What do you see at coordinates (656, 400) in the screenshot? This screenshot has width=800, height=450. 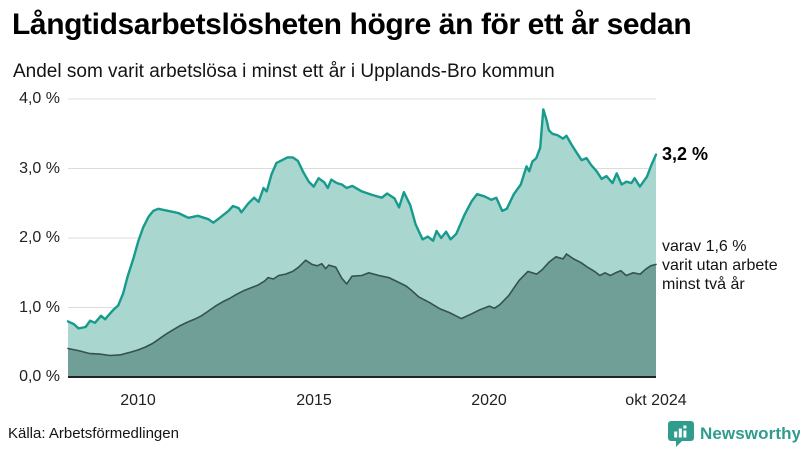 I see `x-axis-tick-label: okt 2024` at bounding box center [656, 400].